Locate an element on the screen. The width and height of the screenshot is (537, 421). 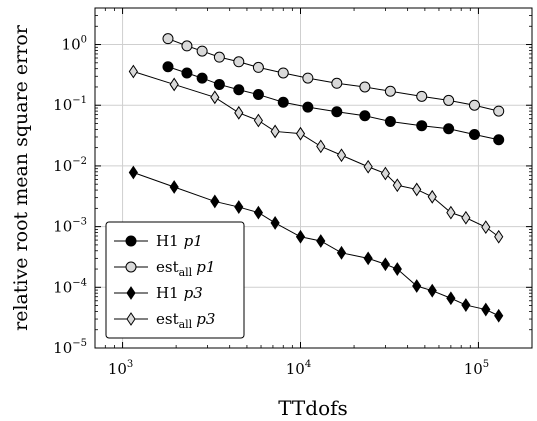
legend-label: estall p3 is located at coordinates (185, 320).